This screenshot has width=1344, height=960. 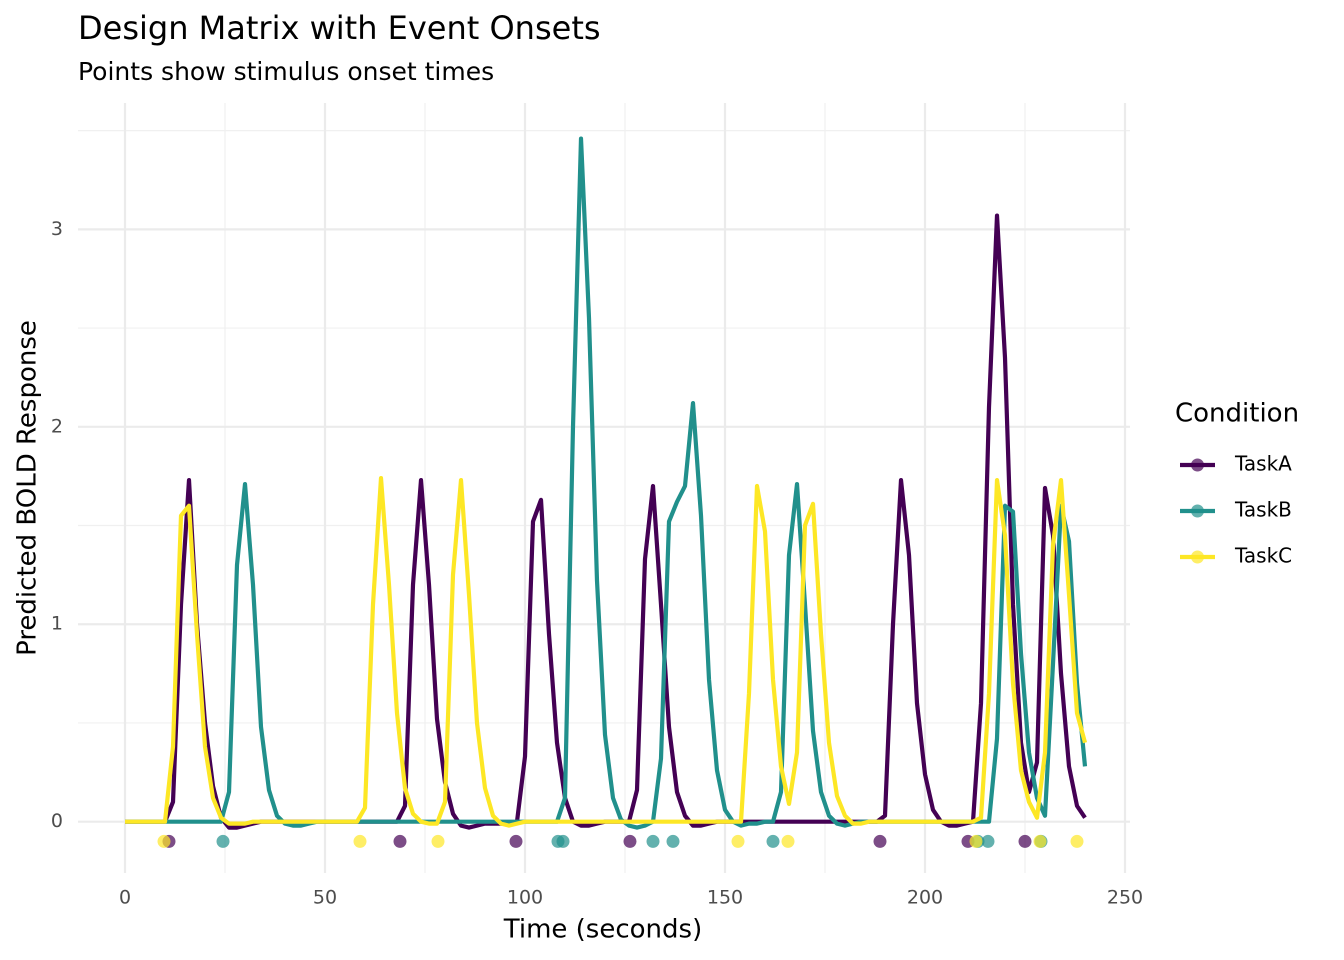 What do you see at coordinates (1125, 898) in the screenshot?
I see `x-tick-label: 250` at bounding box center [1125, 898].